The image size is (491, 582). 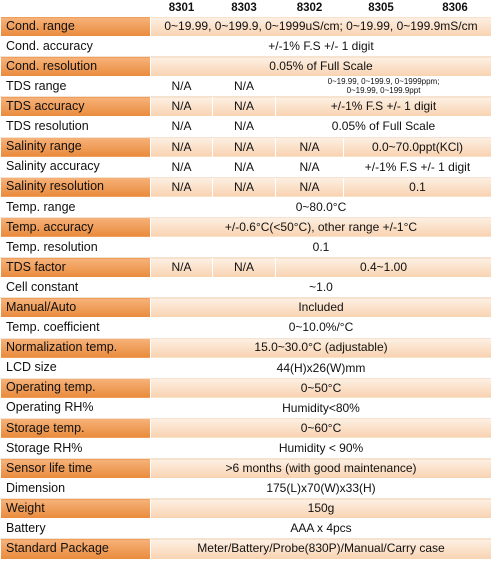 I want to click on row-label: Cond. range, so click(x=75, y=26).